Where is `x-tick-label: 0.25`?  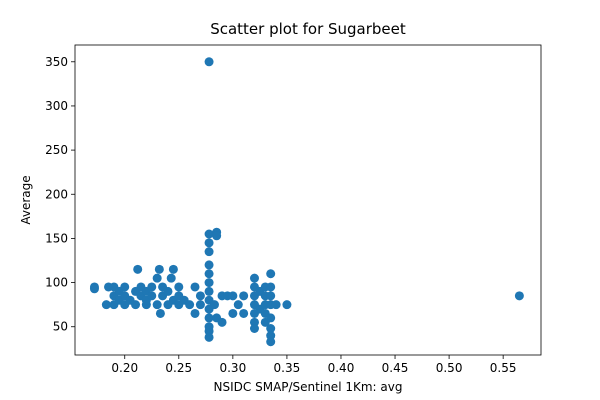 x-tick-label: 0.25 is located at coordinates (178, 368).